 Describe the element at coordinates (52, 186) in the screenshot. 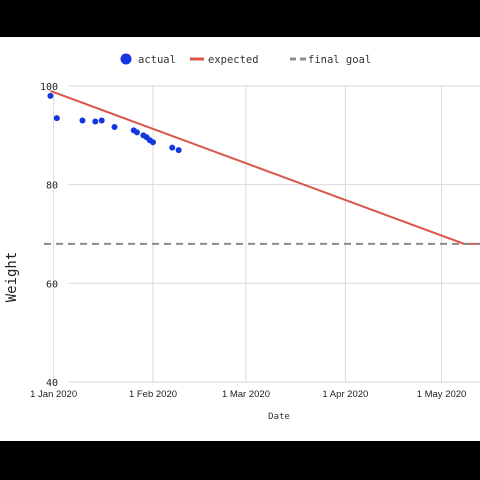

I see `y-tick-label: 80` at that location.